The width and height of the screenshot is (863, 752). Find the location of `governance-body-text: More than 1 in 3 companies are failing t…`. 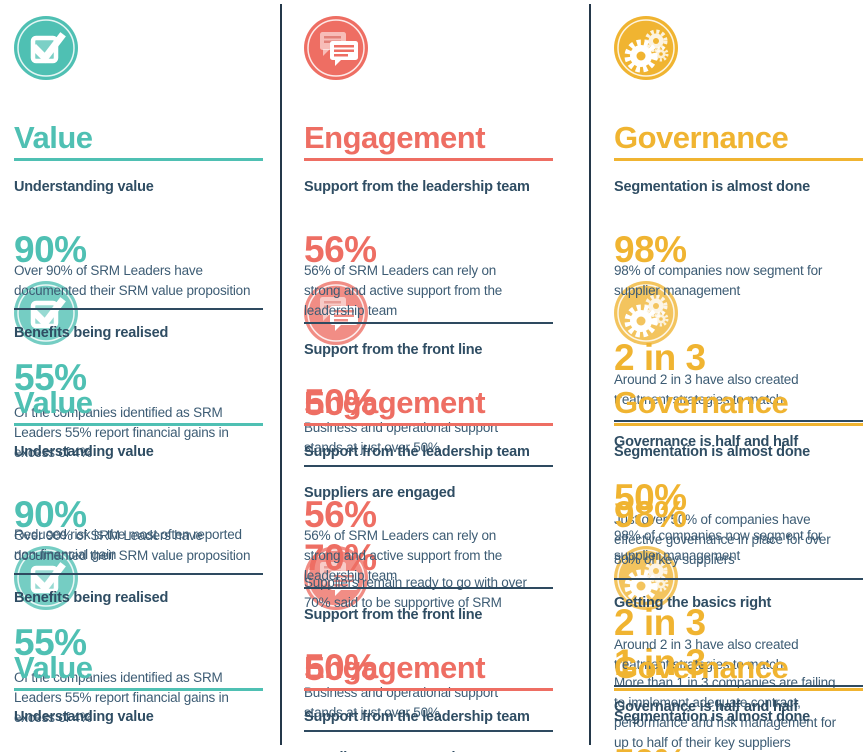

governance-body-text: More than 1 in 3 companies are failing t… is located at coordinates (725, 712).